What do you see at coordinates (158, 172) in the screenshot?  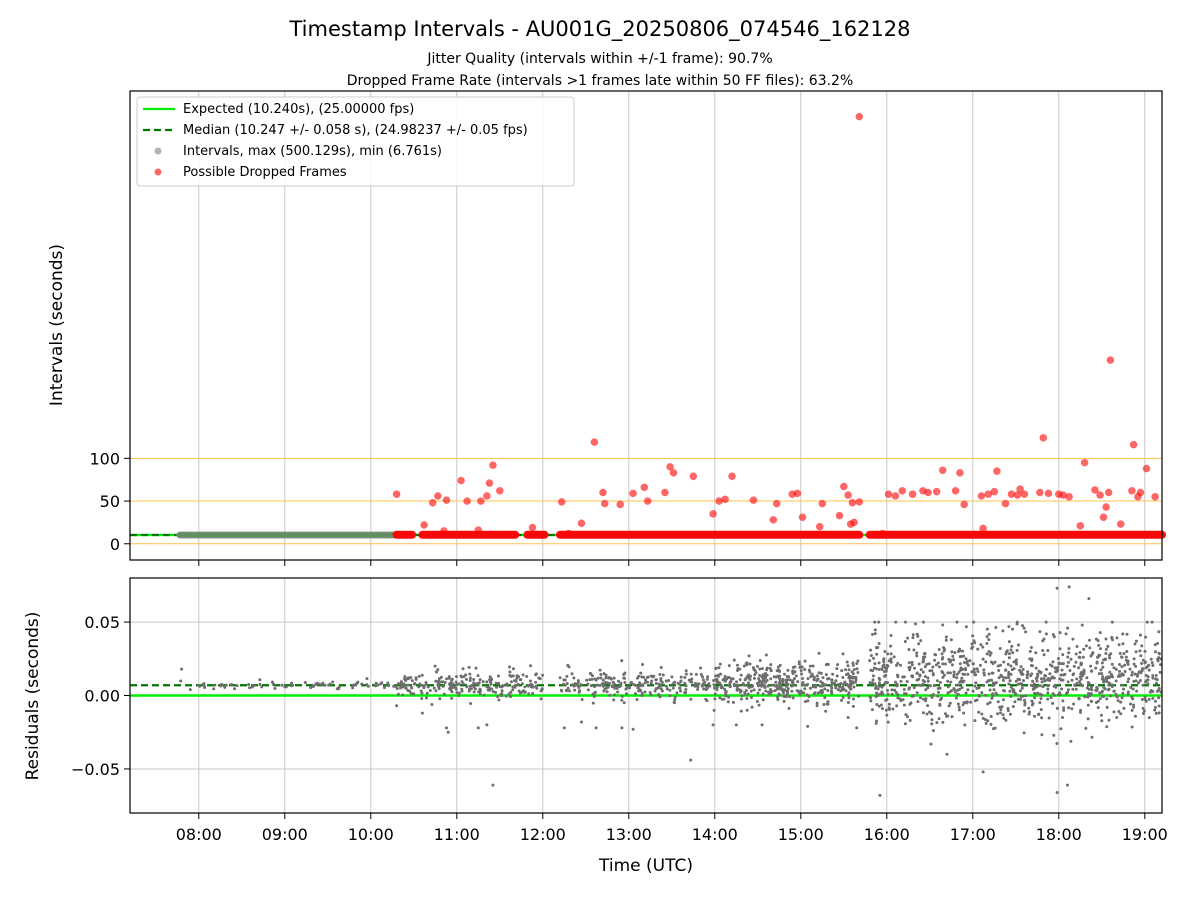 I see `legend-dropped-marker` at bounding box center [158, 172].